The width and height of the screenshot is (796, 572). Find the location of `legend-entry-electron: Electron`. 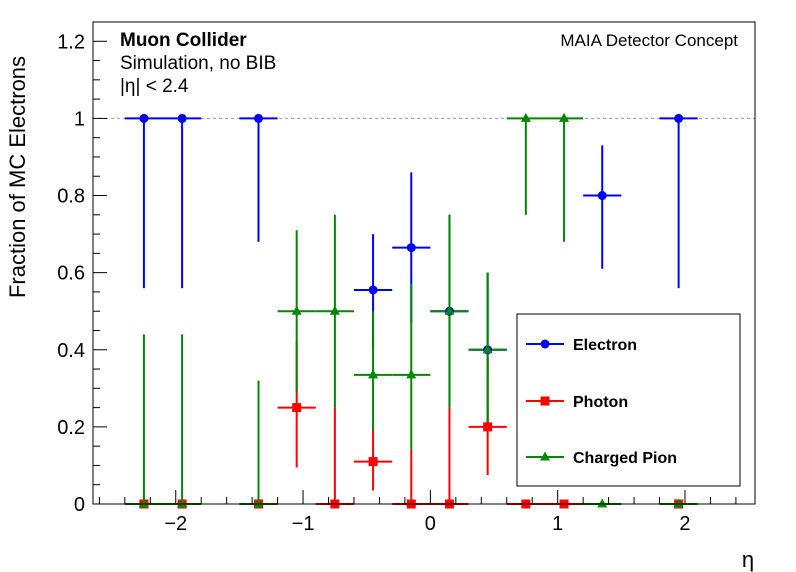

legend-entry-electron: Electron is located at coordinates (581, 345).